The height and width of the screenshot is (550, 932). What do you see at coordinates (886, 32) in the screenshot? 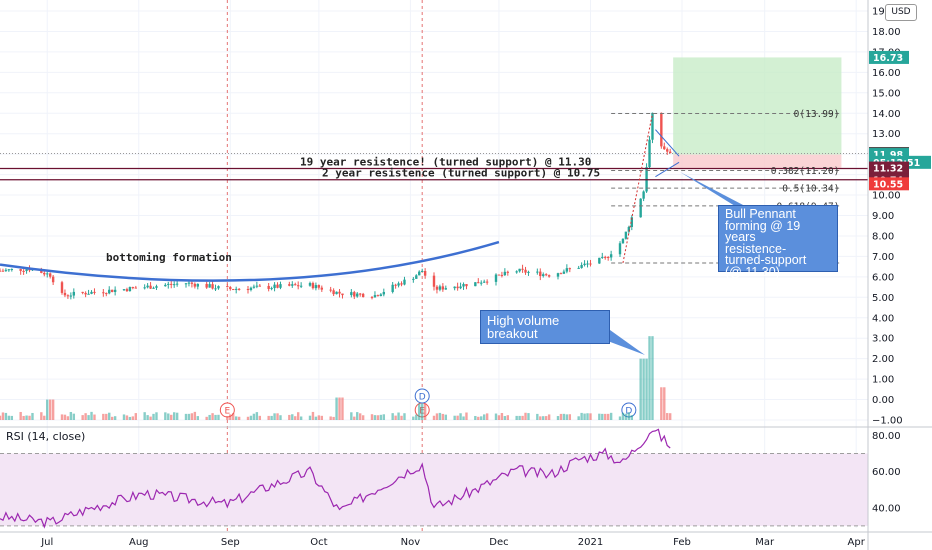
I see `price-tick-label: 18.00` at bounding box center [886, 32].